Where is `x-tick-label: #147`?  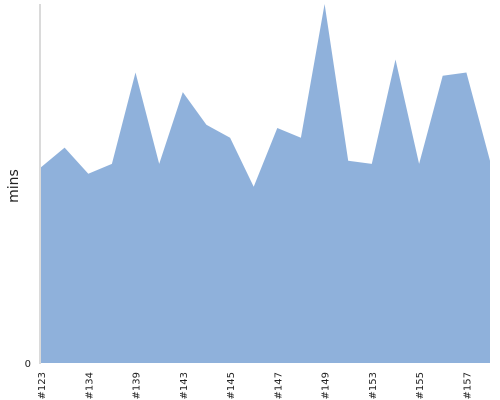
x-tick-label: #147 is located at coordinates (278, 385).